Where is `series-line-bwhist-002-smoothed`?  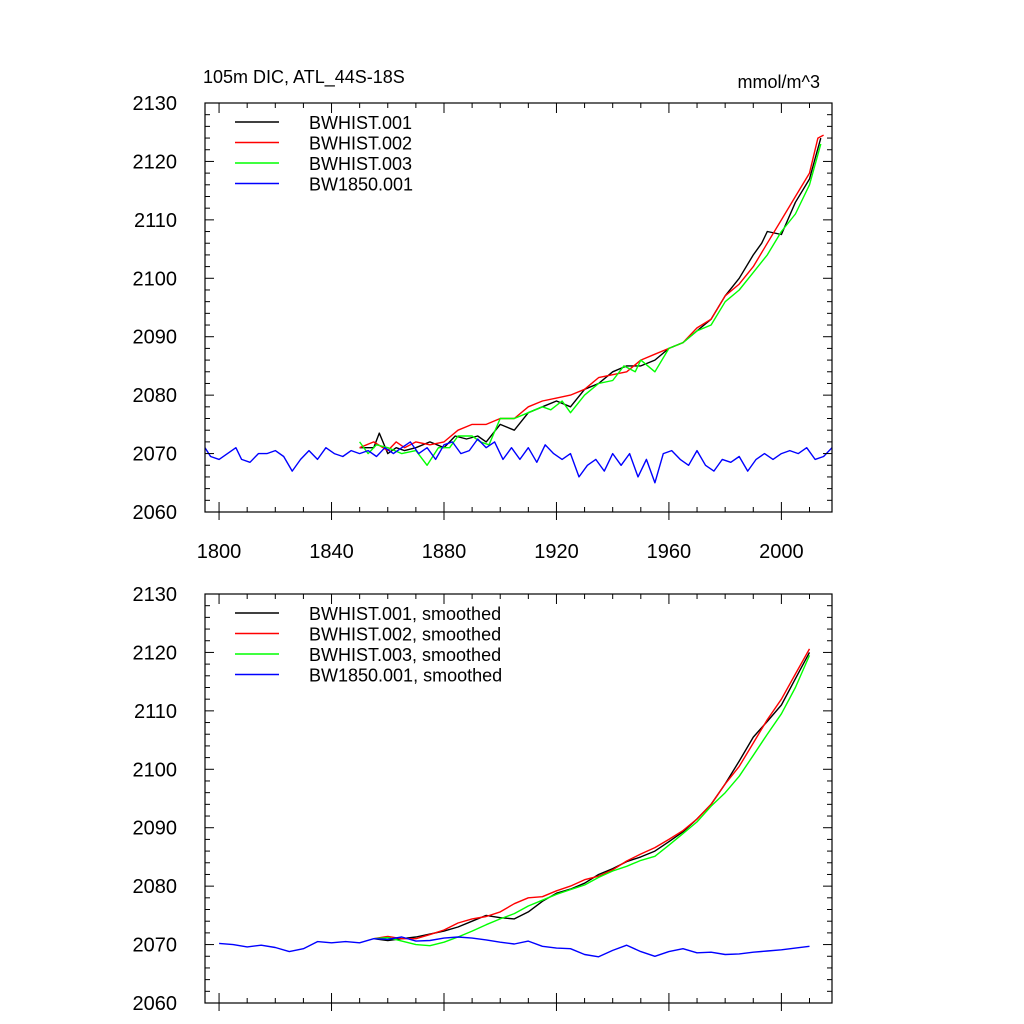 series-line-bwhist-002-smoothed is located at coordinates (592, 794).